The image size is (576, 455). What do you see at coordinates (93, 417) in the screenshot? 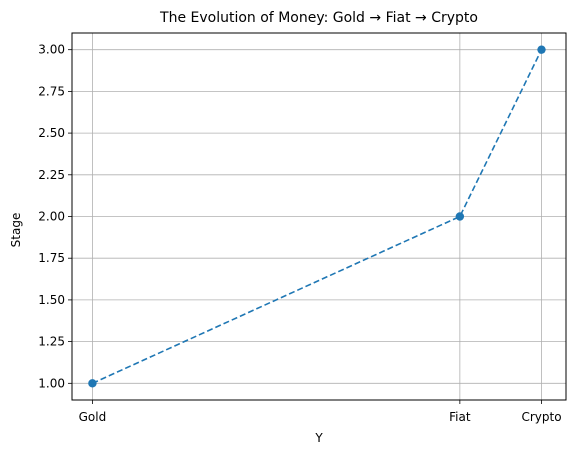
I see `x-tick-label: Gold` at bounding box center [93, 417].